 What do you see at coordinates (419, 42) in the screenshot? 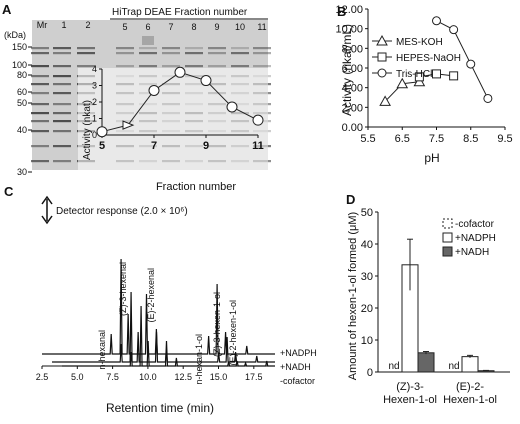
I see `b-legend-label: MES-KOH` at bounding box center [419, 42].